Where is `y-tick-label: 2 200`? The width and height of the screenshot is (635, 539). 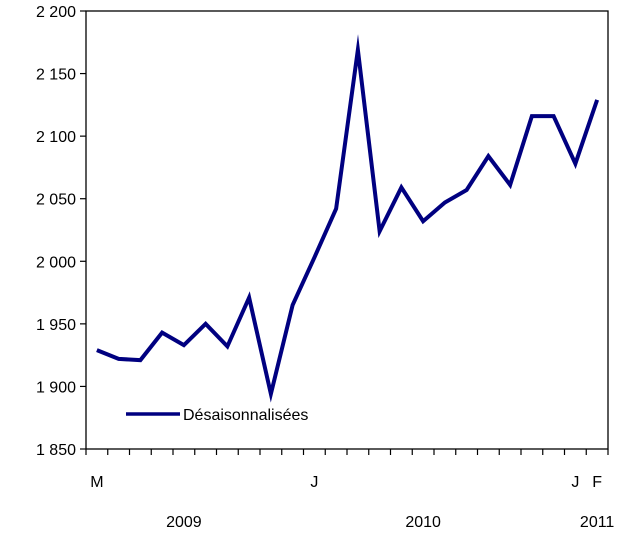 y-tick-label: 2 200 is located at coordinates (56, 12).